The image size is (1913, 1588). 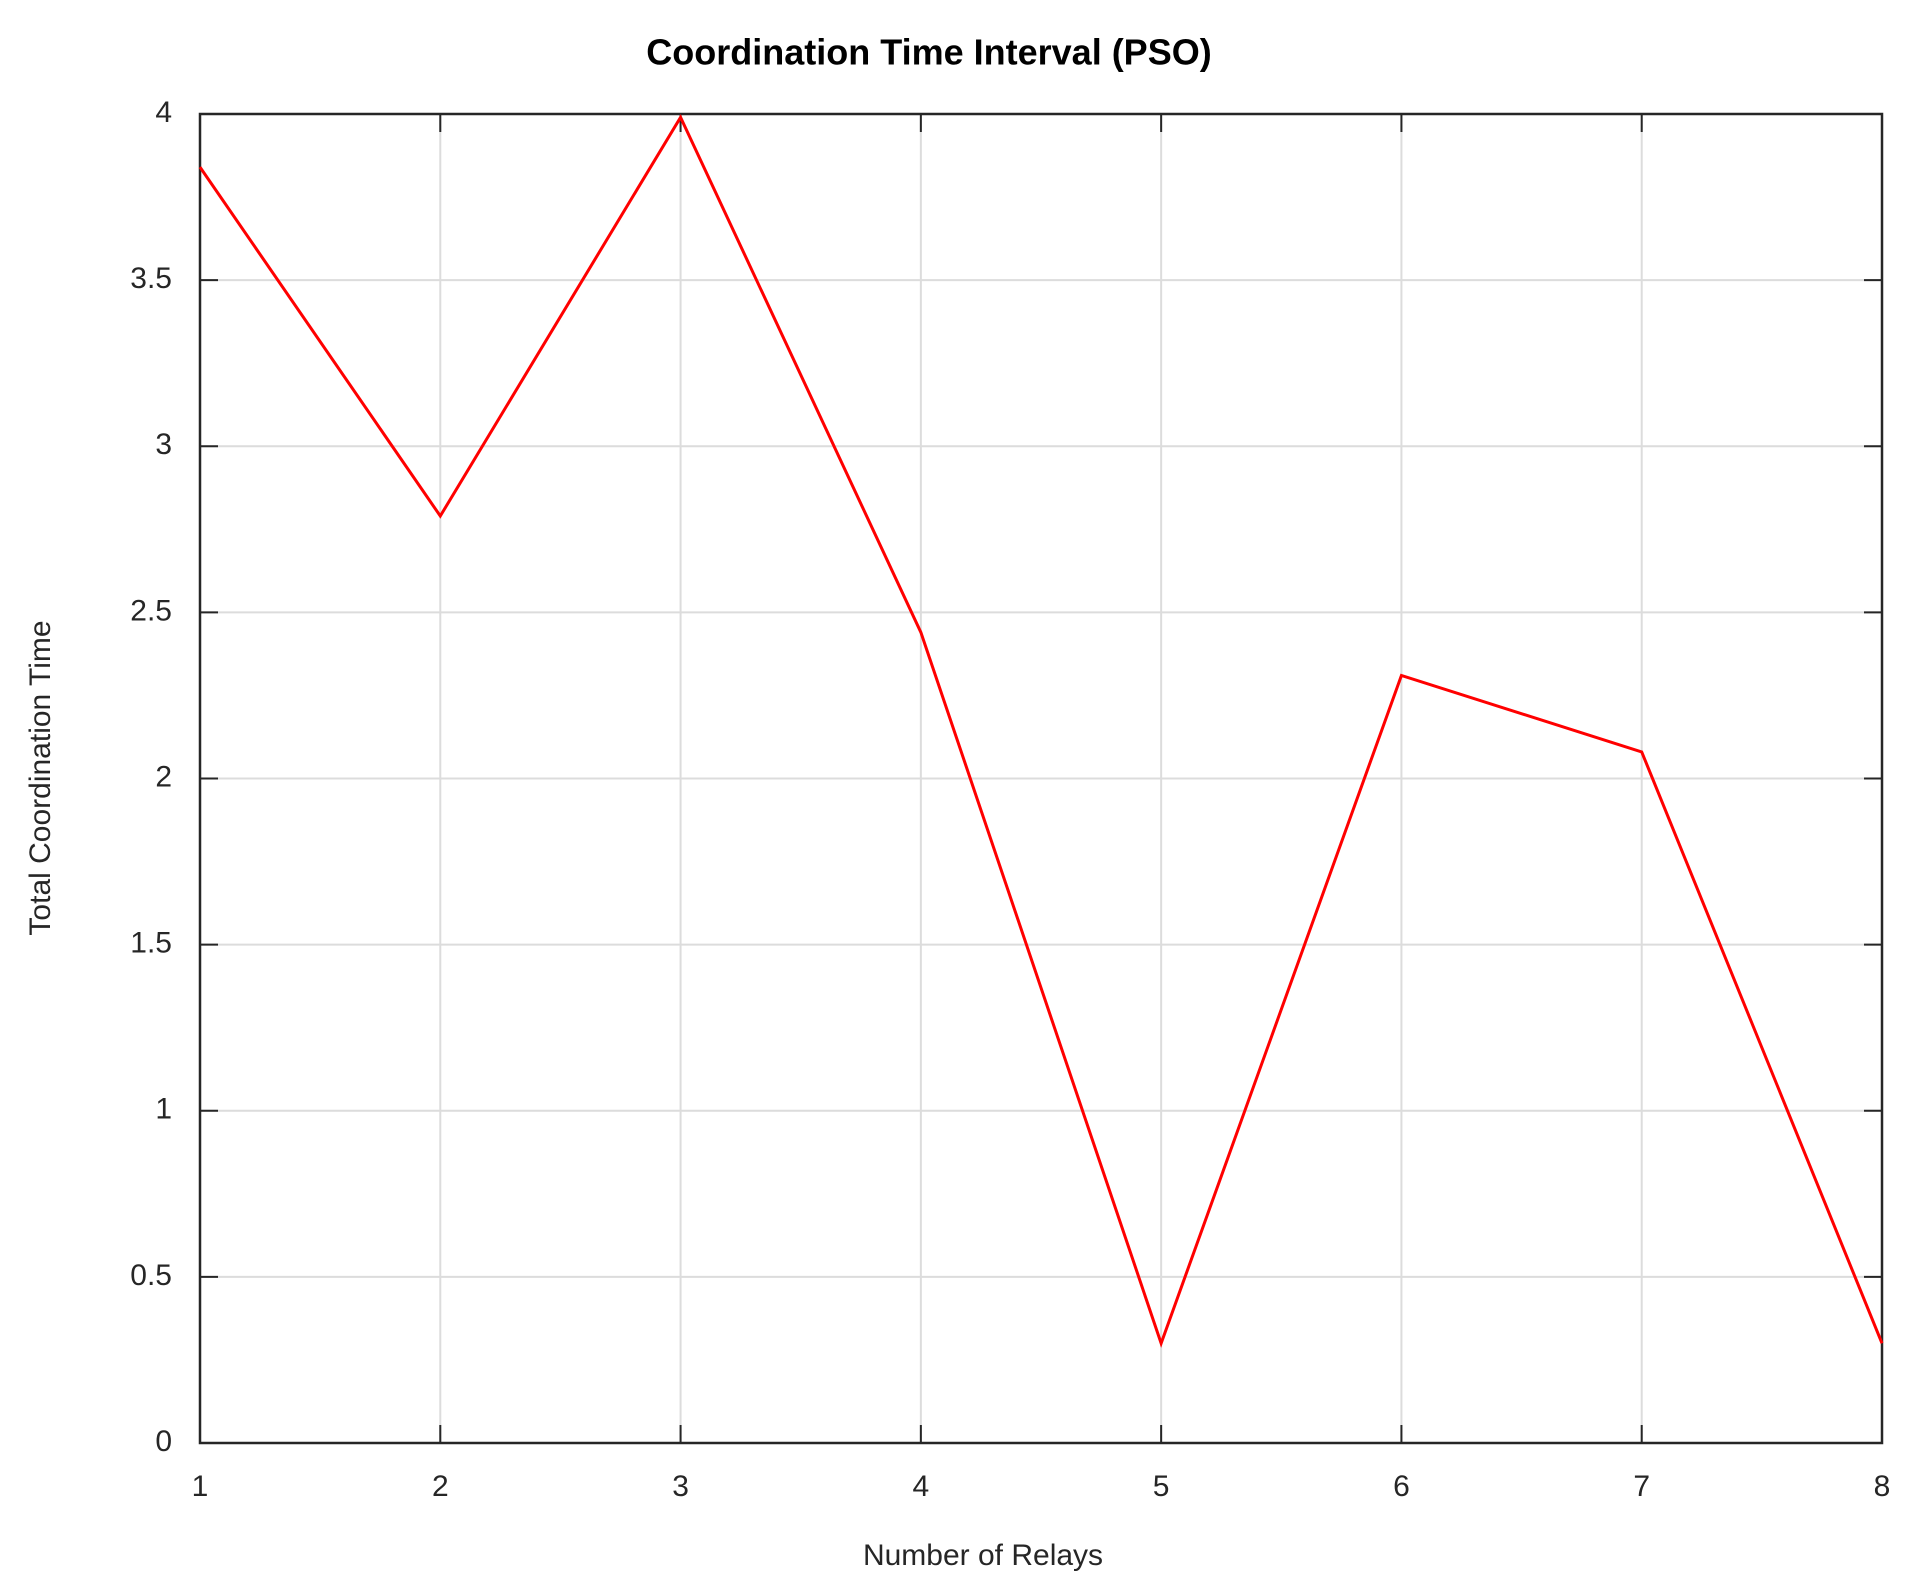 What do you see at coordinates (440, 1486) in the screenshot?
I see `x-tick-label: 2` at bounding box center [440, 1486].